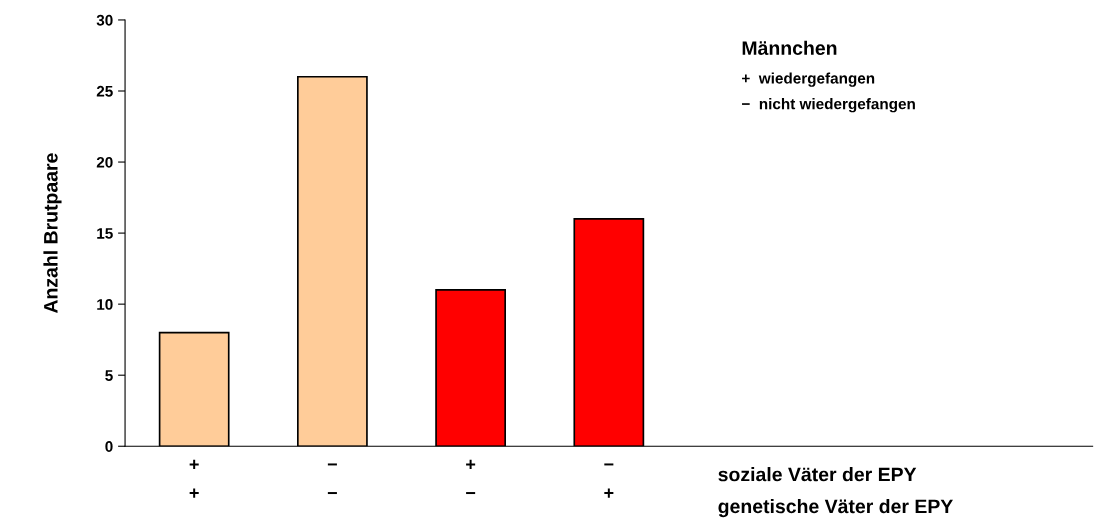 Image resolution: width=1097 pixels, height=525 pixels. What do you see at coordinates (104, 20) in the screenshot?
I see `y-tick-label: 30` at bounding box center [104, 20].